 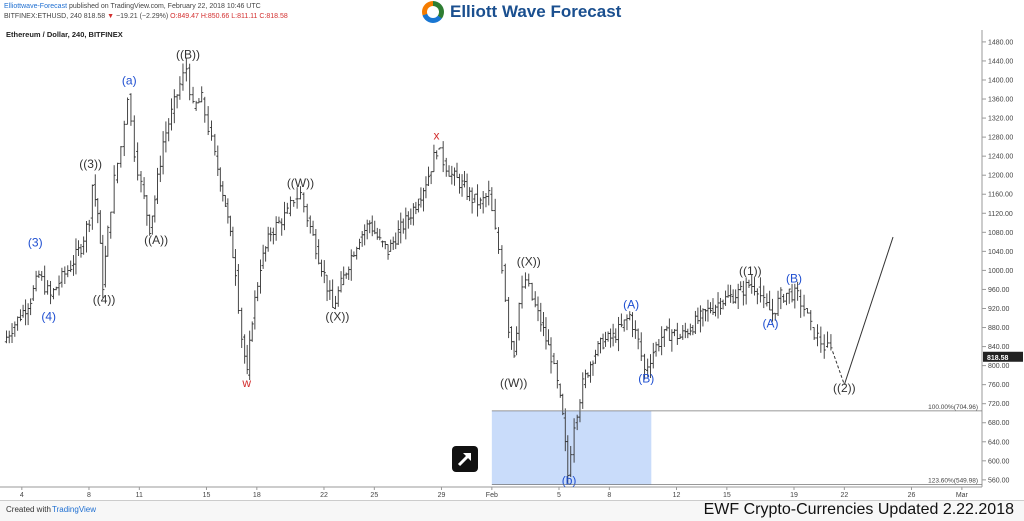 What do you see at coordinates (1000, 252) in the screenshot?
I see `y-tick-label: 1040.00` at bounding box center [1000, 252].